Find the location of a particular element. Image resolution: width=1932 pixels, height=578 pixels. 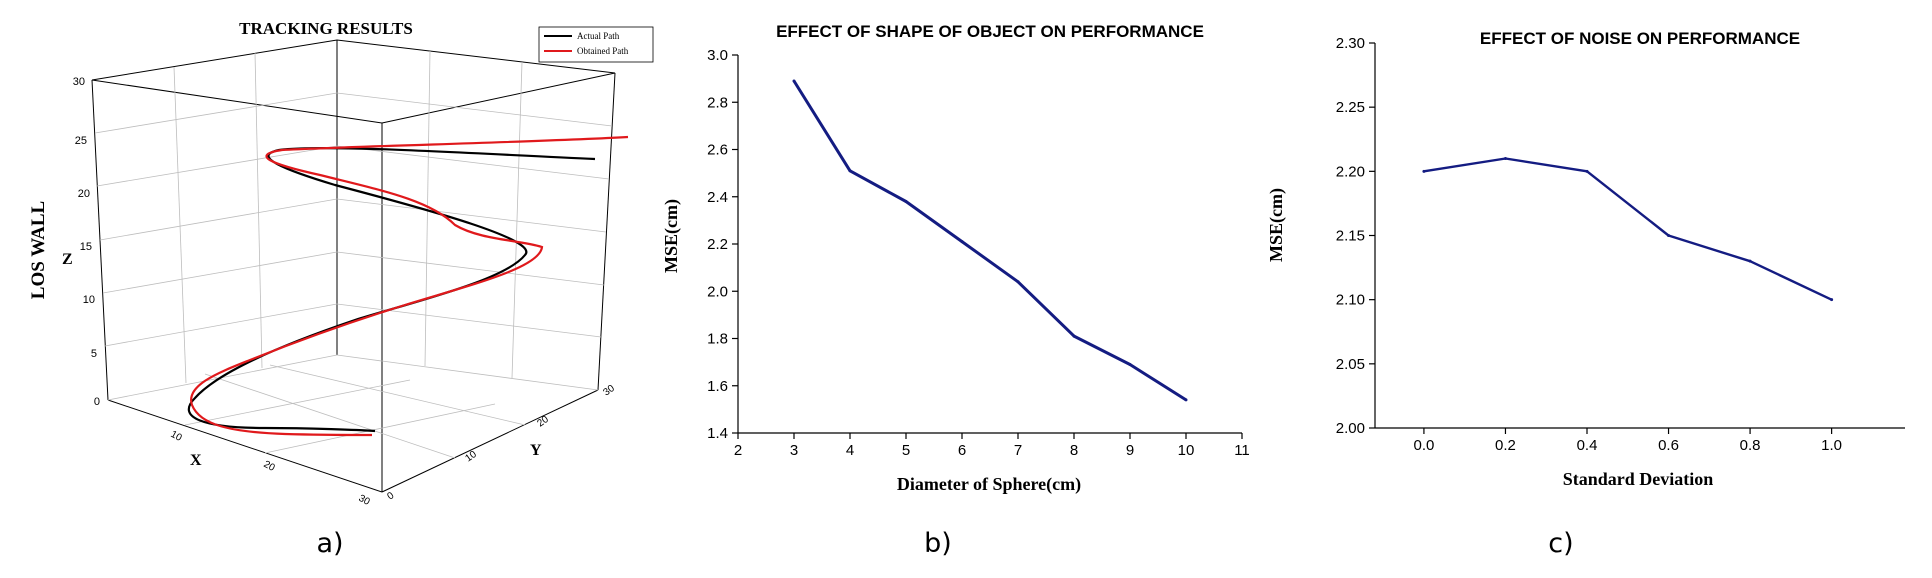

b-y-tick-label-2: 1.8 is located at coordinates (717, 339).